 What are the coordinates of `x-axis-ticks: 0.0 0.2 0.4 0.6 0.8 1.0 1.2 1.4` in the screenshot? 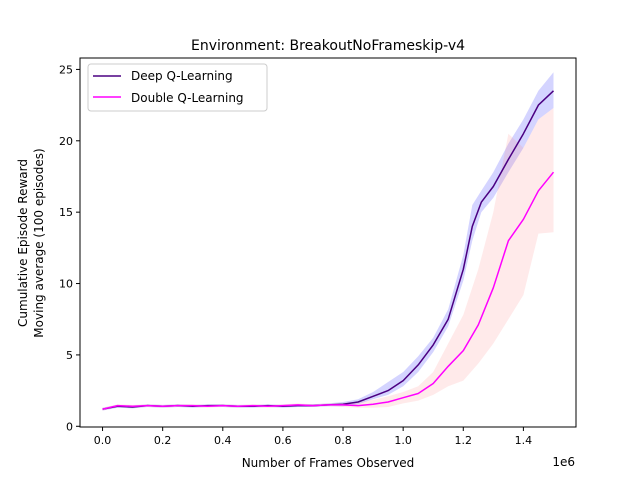 It's located at (313, 437).